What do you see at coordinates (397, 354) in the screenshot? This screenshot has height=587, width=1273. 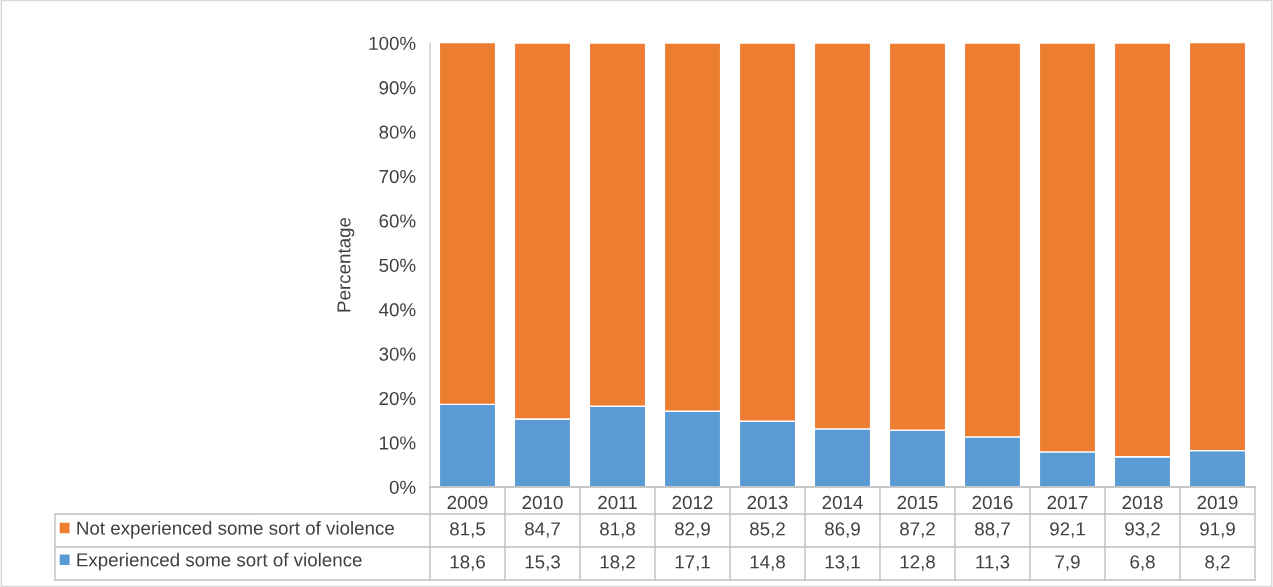 I see `y-tick-label: 30%` at bounding box center [397, 354].